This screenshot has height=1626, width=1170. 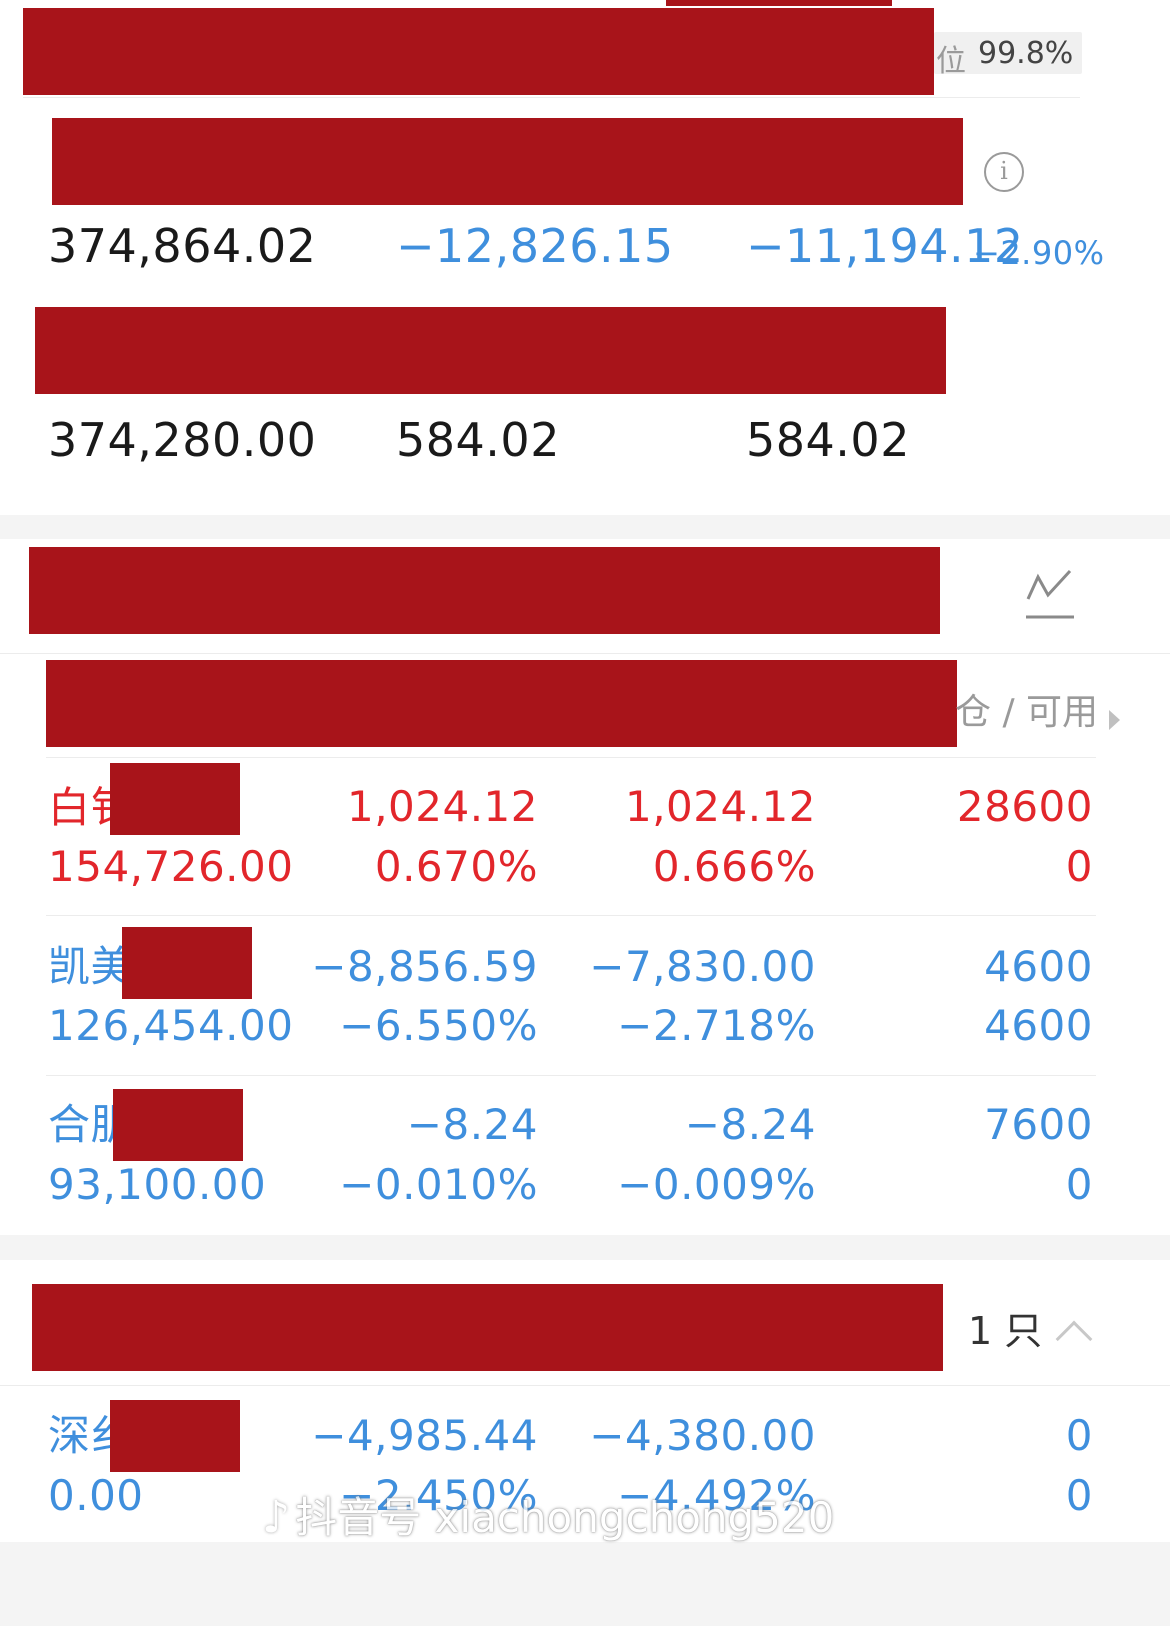 I want to click on daily-pl: −7,830.00, so click(x=702, y=966).